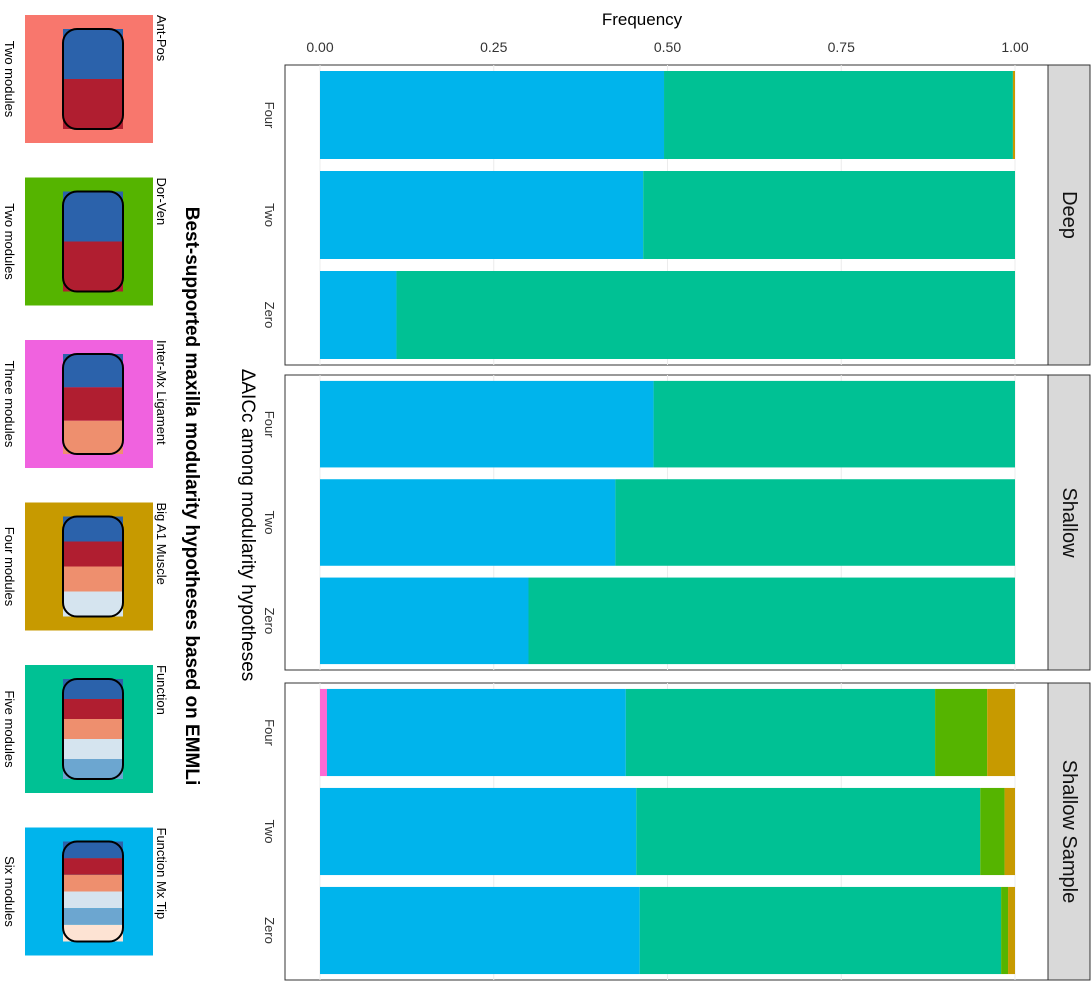 The height and width of the screenshot is (993, 1092). I want to click on facet-label: Shallow Sample, so click(1069, 831).